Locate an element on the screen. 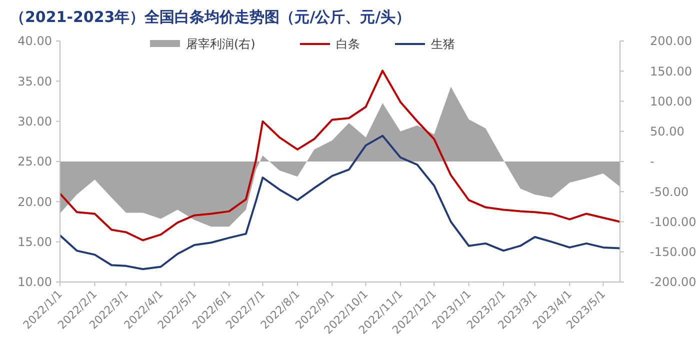  y2-tick-label: 150.00 is located at coordinates (671, 71).